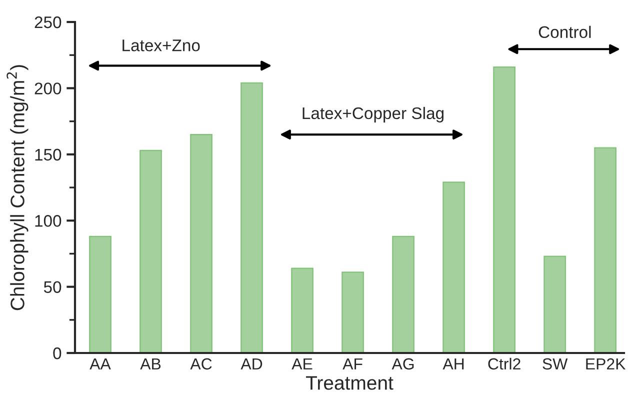  I want to click on x-tick-label: AA, so click(100, 364).